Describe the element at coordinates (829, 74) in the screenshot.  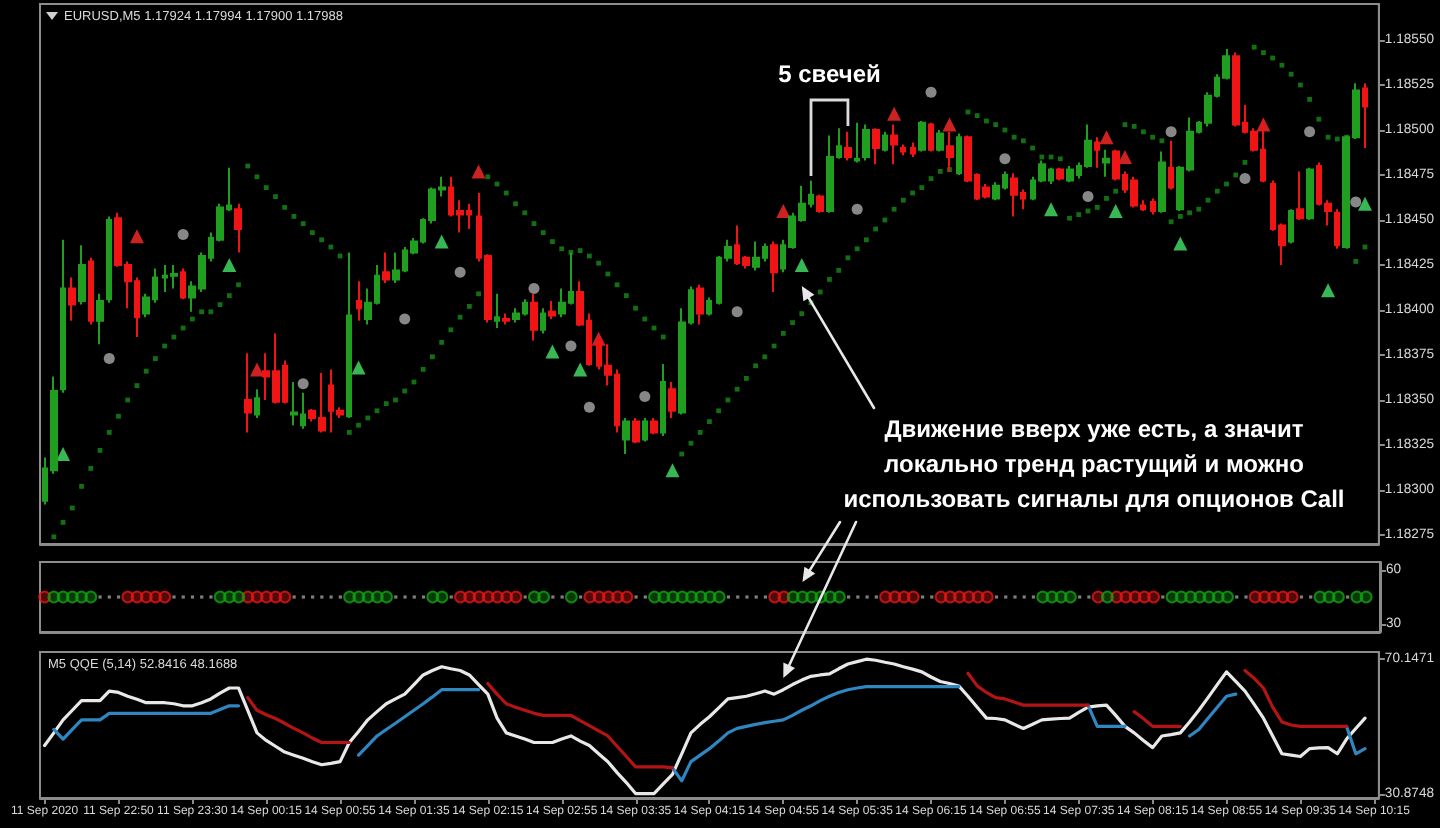
I see `annotation: 5 свечей` at that location.